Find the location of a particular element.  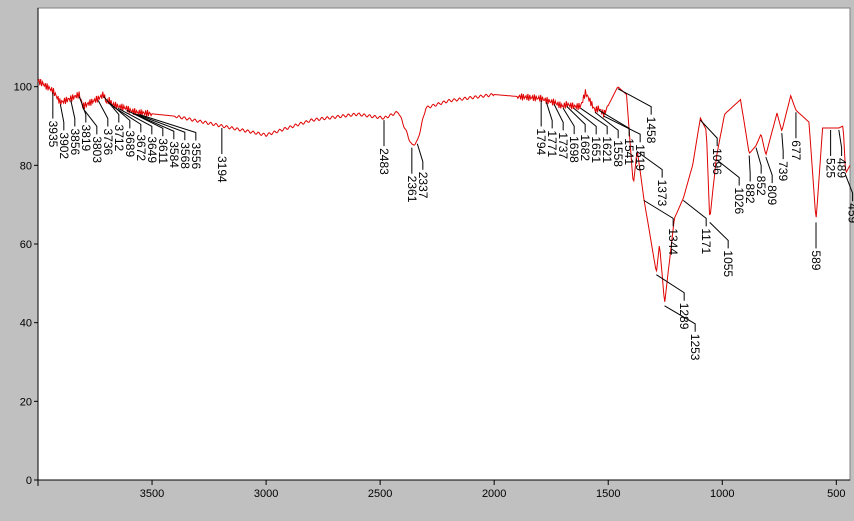

peak-label: 1055 is located at coordinates (728, 263).